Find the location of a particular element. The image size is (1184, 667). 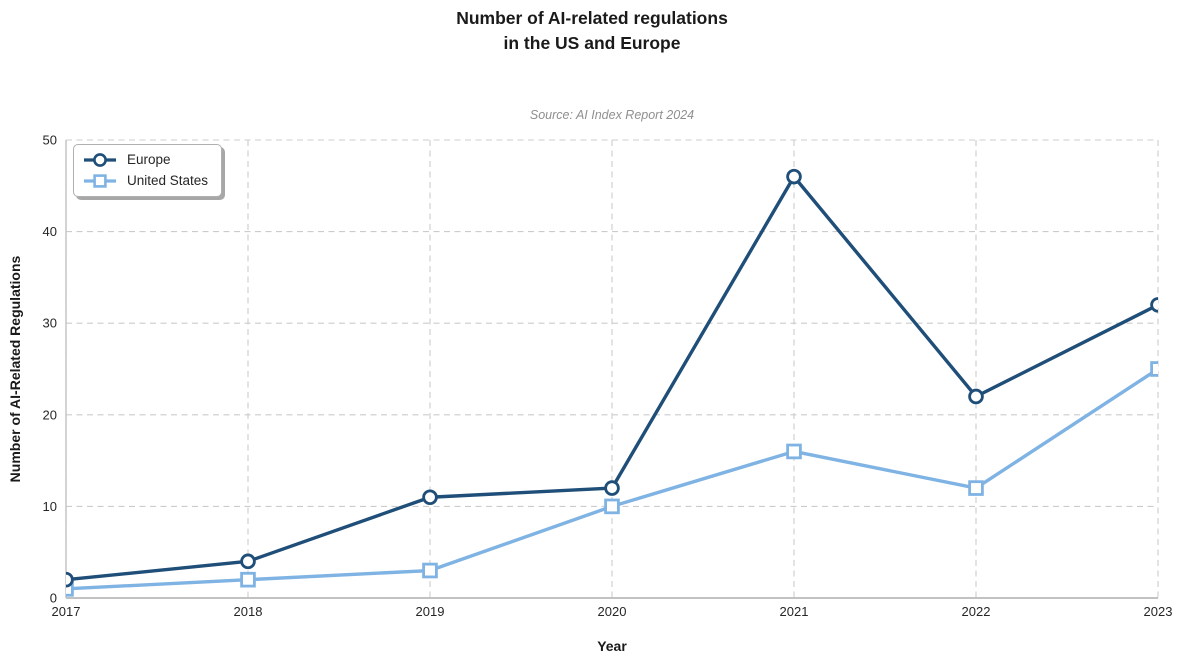

svg-text: 2023 is located at coordinates (1158, 611).